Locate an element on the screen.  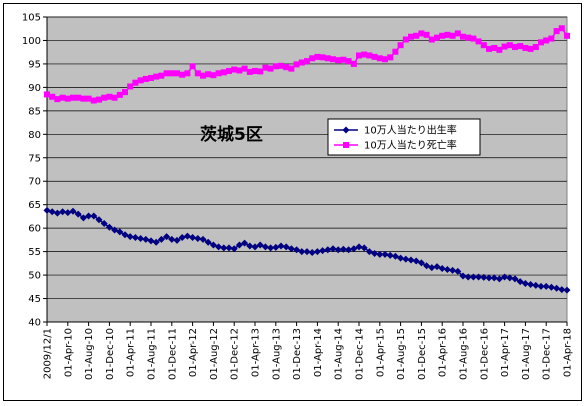
x-tick-label: 01-Apr-15 is located at coordinates (380, 352).